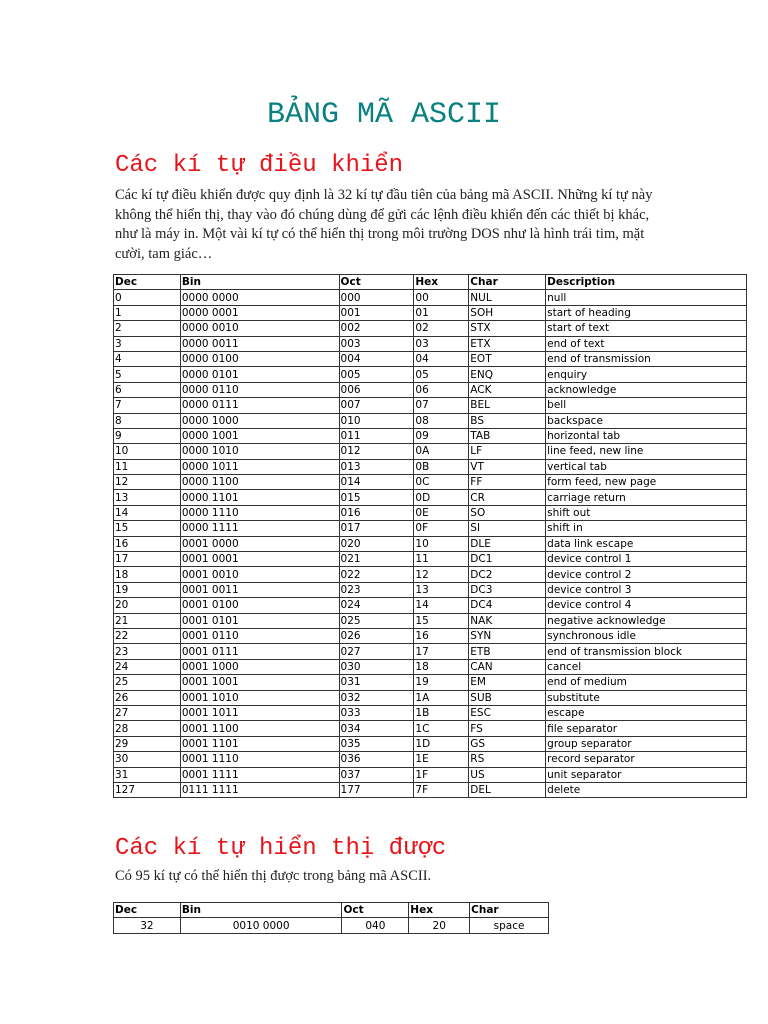 Image resolution: width=768 pixels, height=1024 pixels. Describe the element at coordinates (147, 436) in the screenshot. I see `cell-dec: 9` at that location.